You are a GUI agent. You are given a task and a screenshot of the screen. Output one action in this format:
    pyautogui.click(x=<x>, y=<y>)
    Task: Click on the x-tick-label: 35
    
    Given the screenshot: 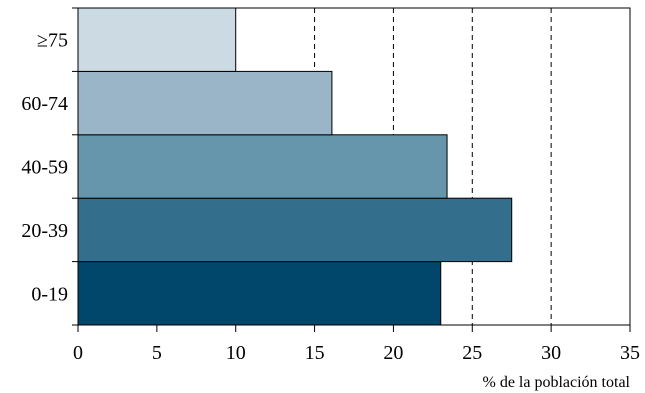 What is the action you would take?
    pyautogui.click(x=630, y=353)
    